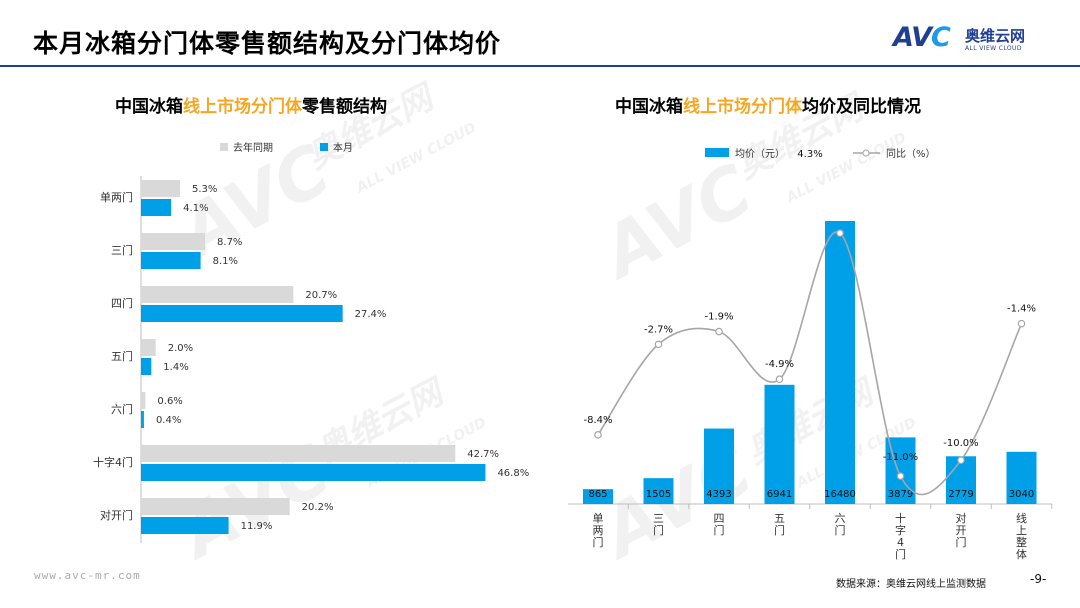 The height and width of the screenshot is (608, 1080). What do you see at coordinates (779, 494) in the screenshot?
I see `data-label: 6941` at bounding box center [779, 494].